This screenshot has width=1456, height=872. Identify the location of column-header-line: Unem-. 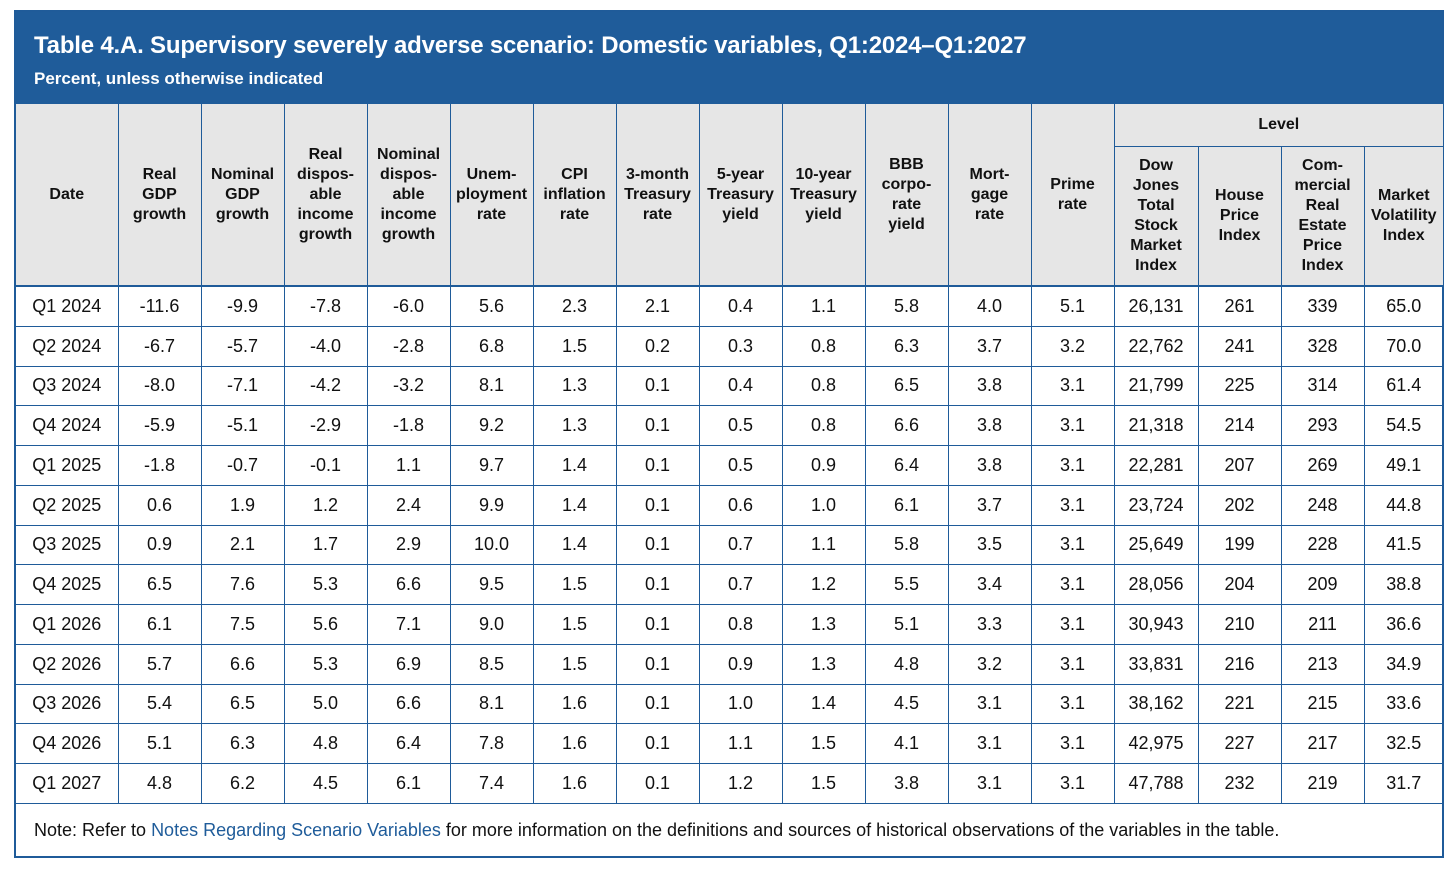
(491, 174).